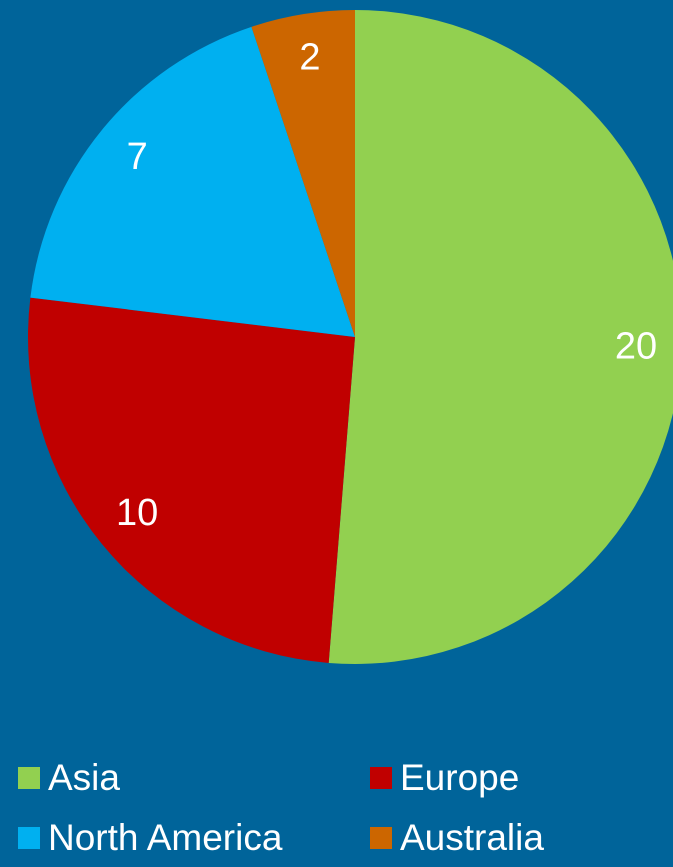 This screenshot has height=867, width=673. What do you see at coordinates (309, 57) in the screenshot?
I see `data-label: 2` at bounding box center [309, 57].